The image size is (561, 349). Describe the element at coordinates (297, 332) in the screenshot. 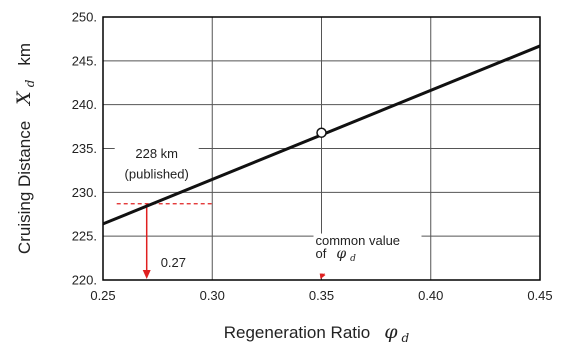

I see `x-axis-label: Regeneration Ratio` at that location.